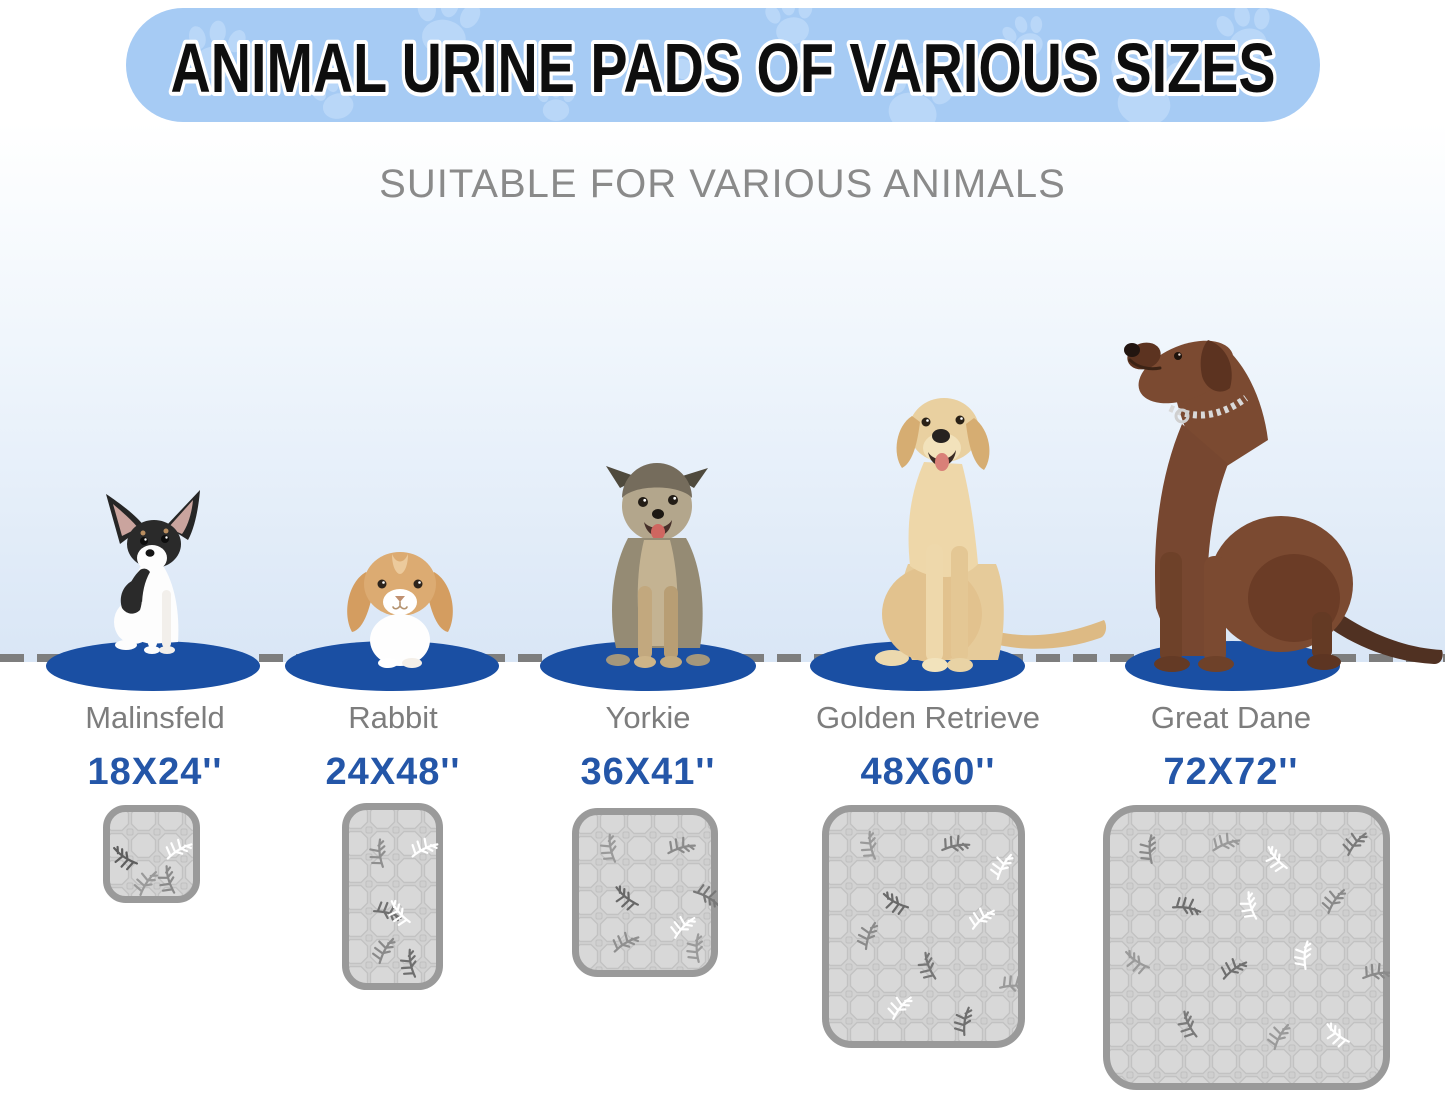 The image size is (1445, 1095). I want to click on pad-preview-72x72, so click(1246, 947).